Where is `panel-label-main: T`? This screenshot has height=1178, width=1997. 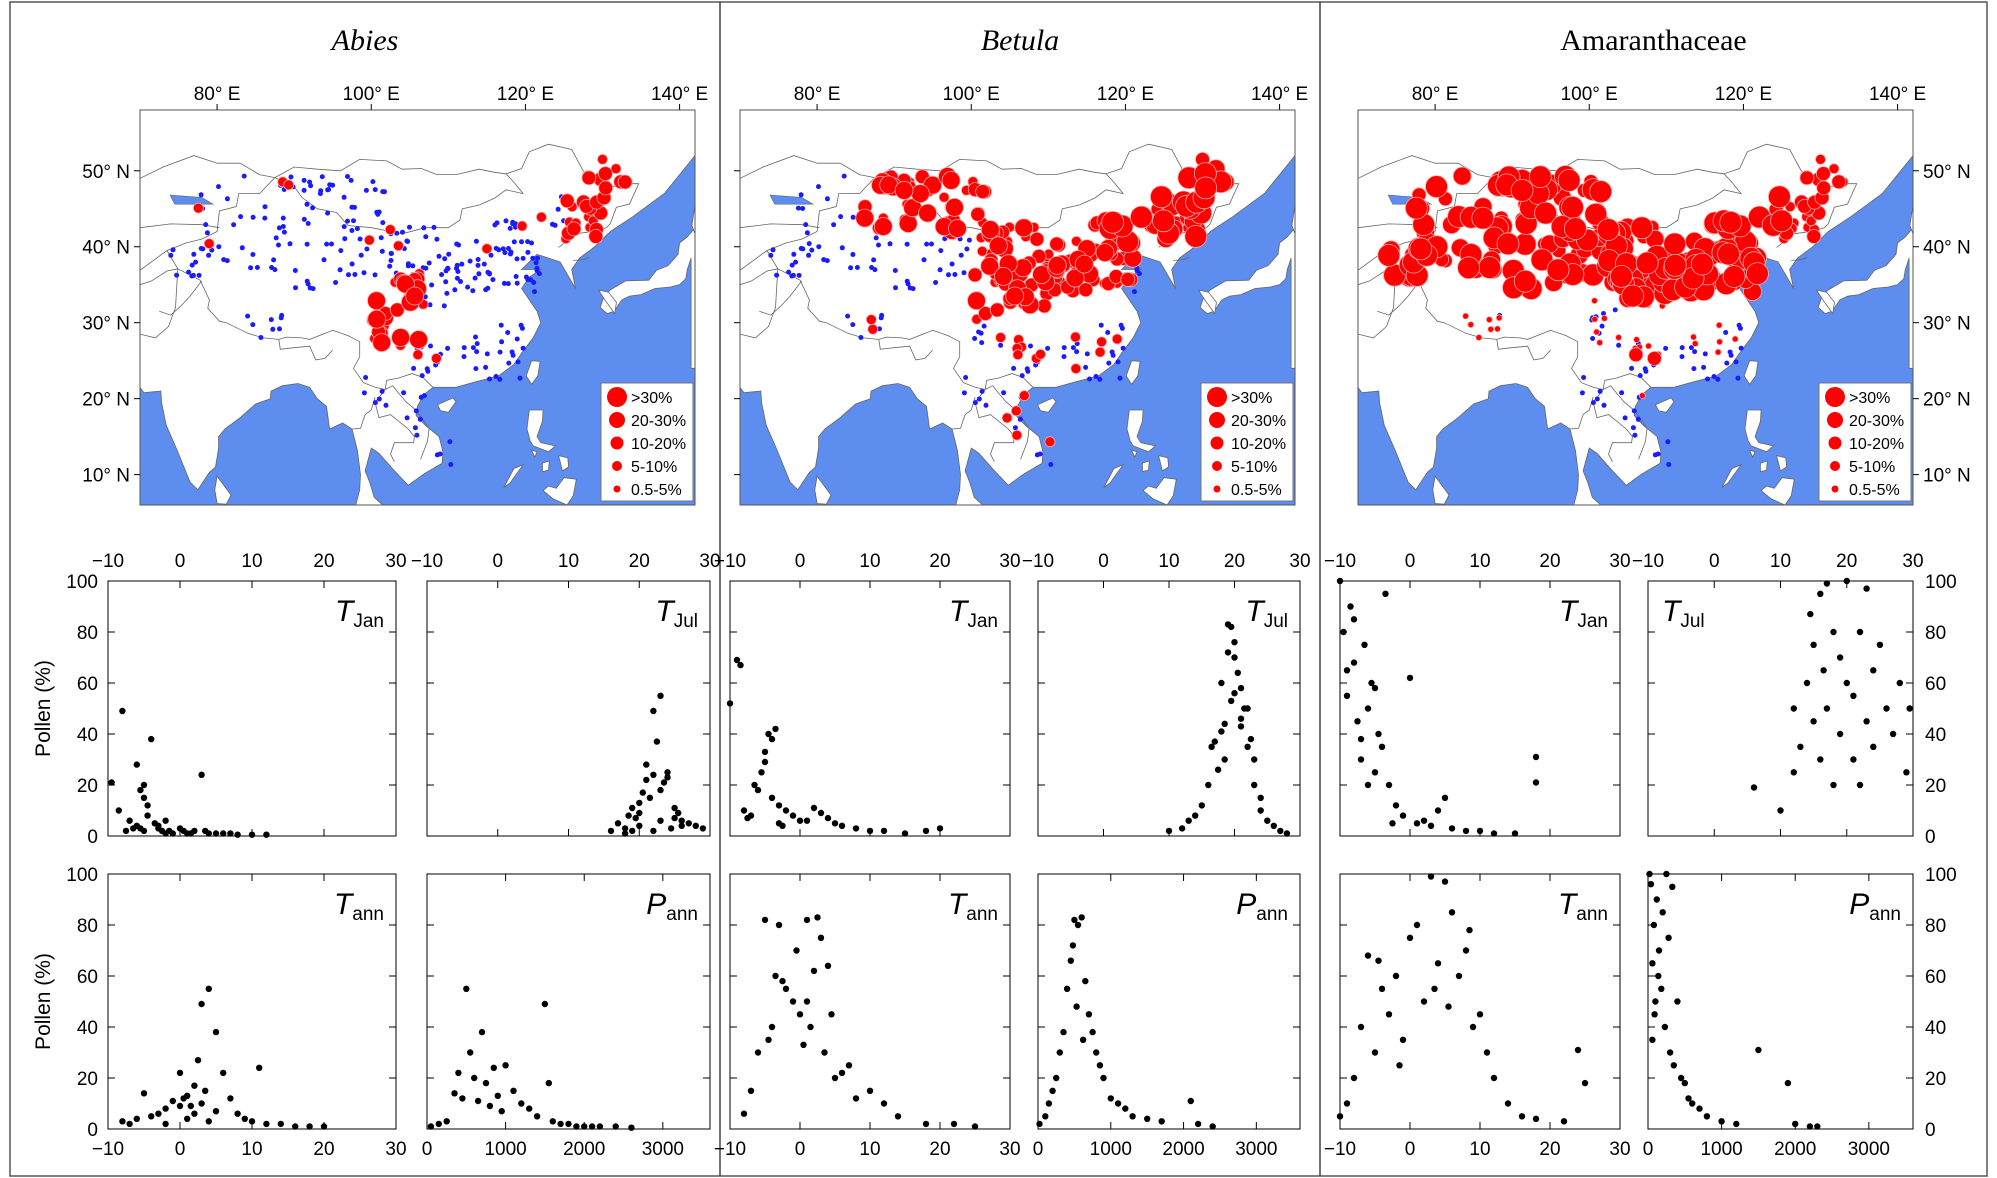
panel-label-main: T is located at coordinates (665, 611).